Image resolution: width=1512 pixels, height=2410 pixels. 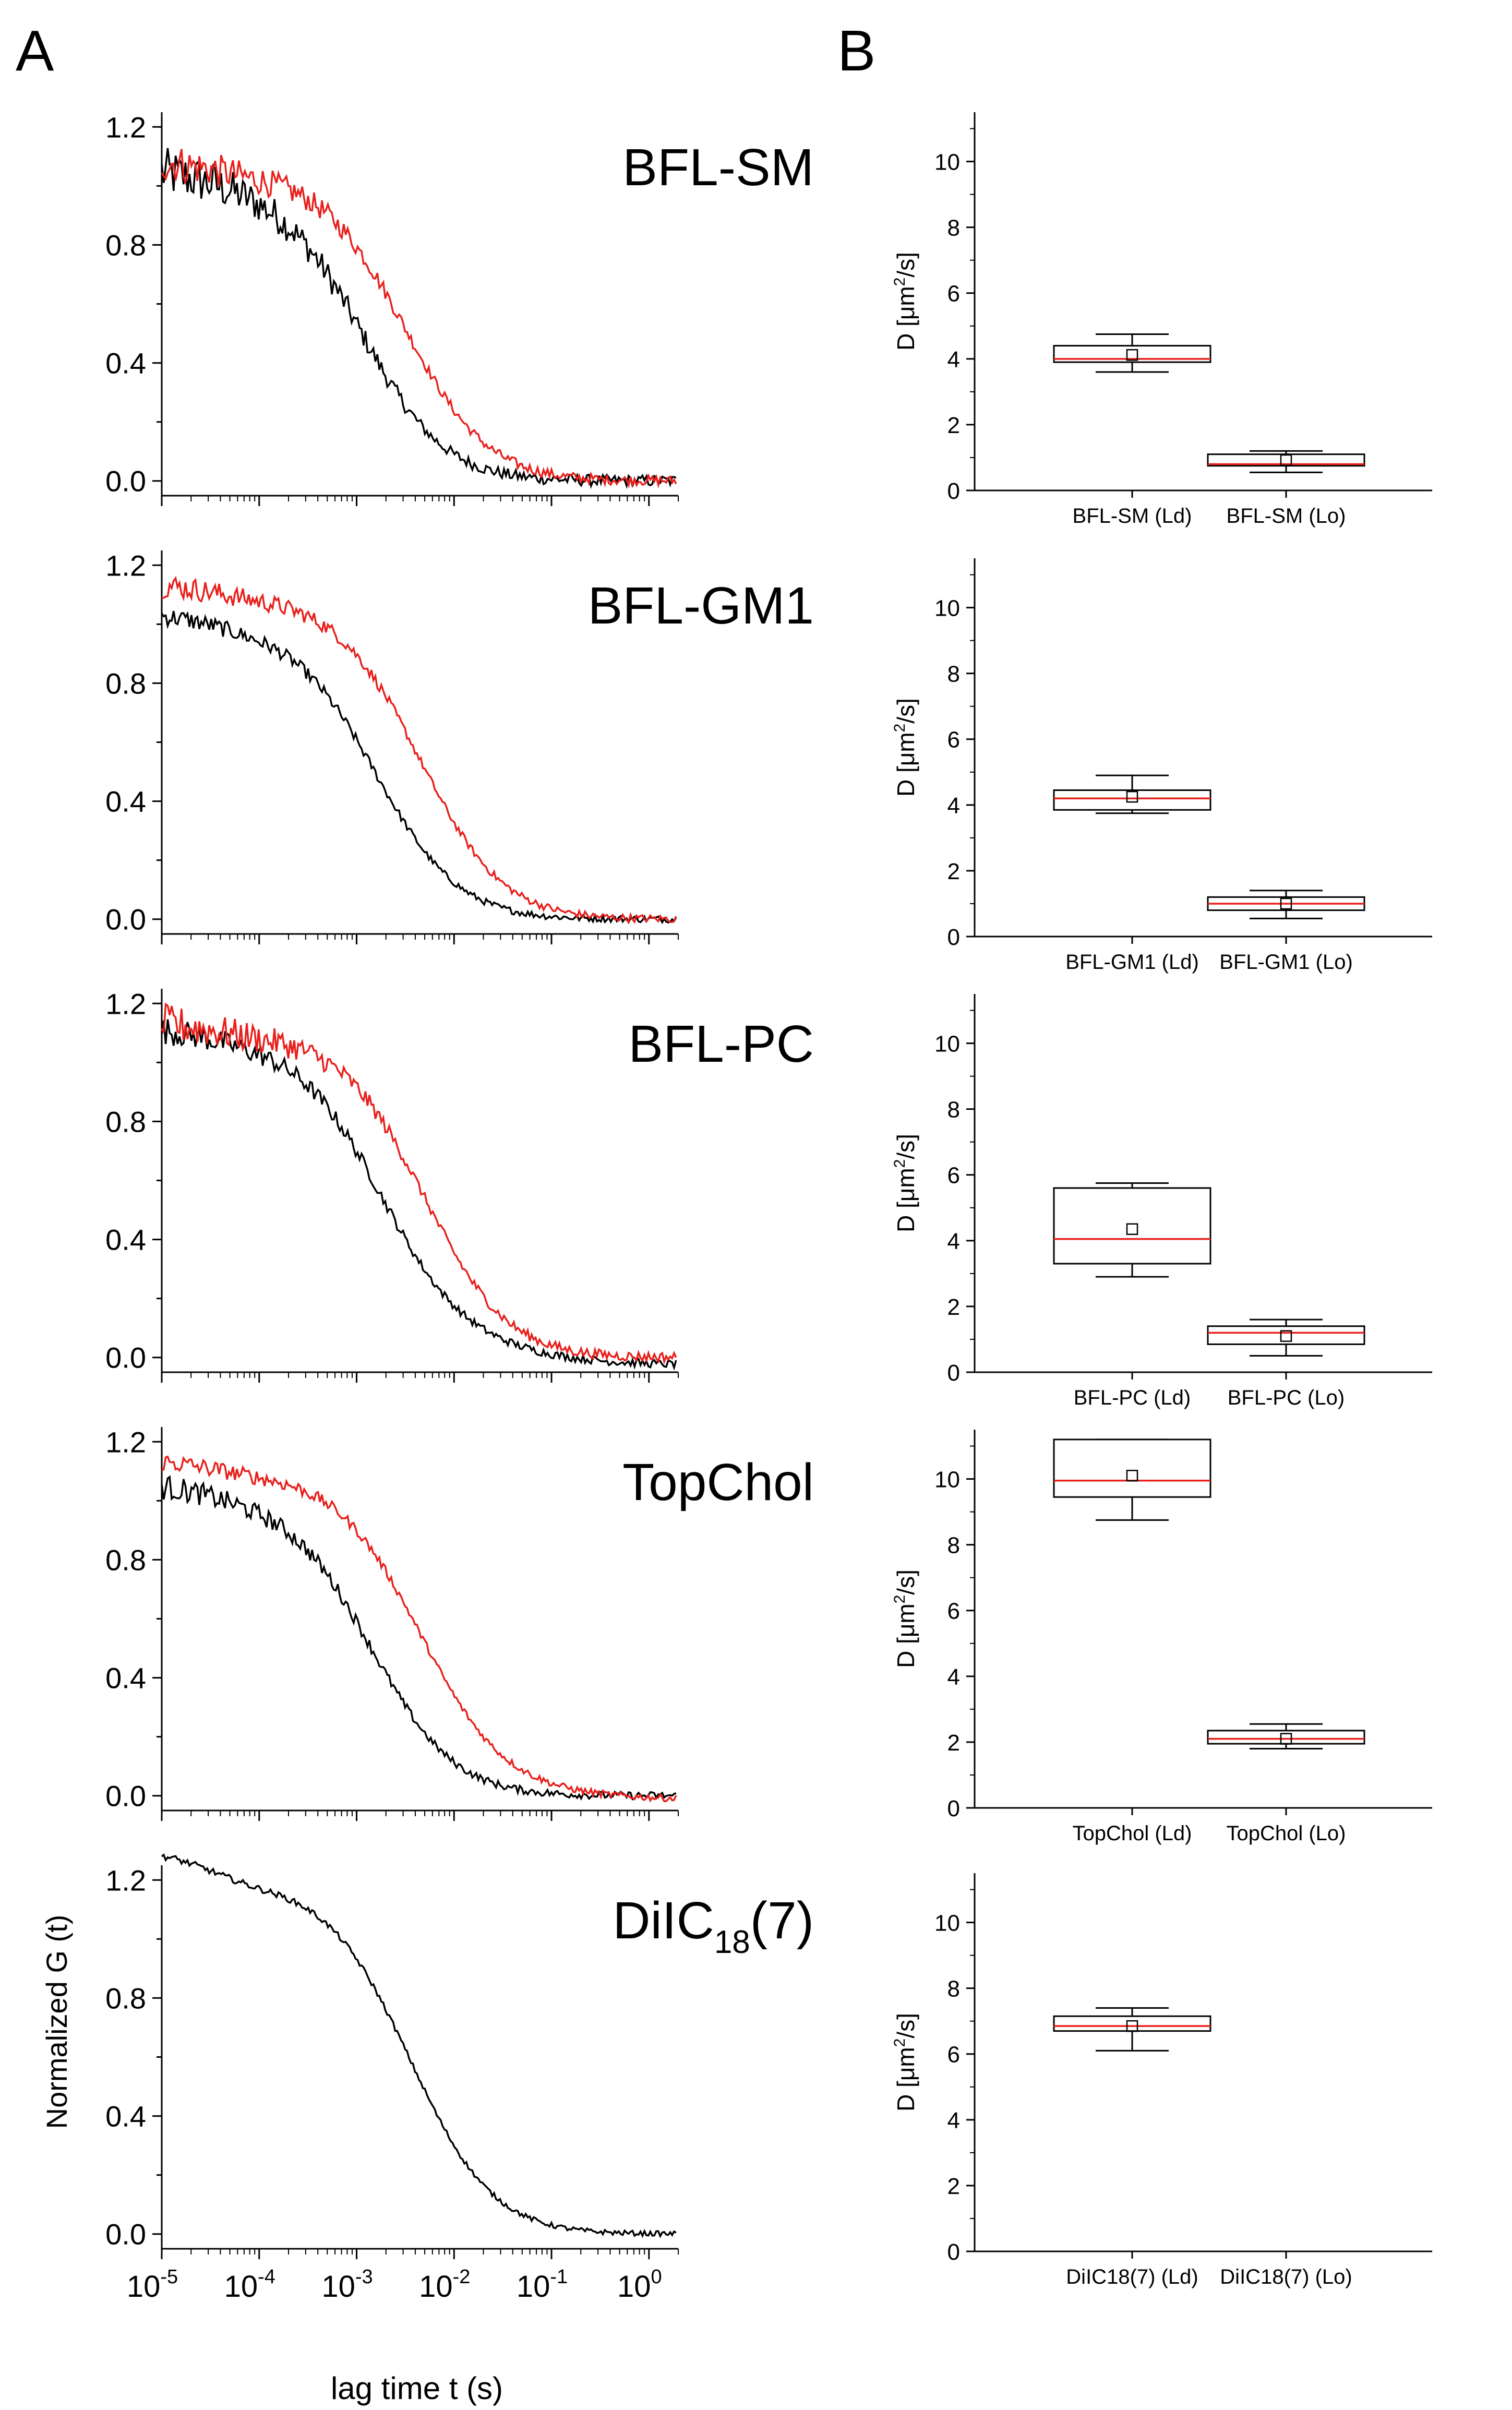 I want to click on panel-label-b: B, so click(x=856, y=51).